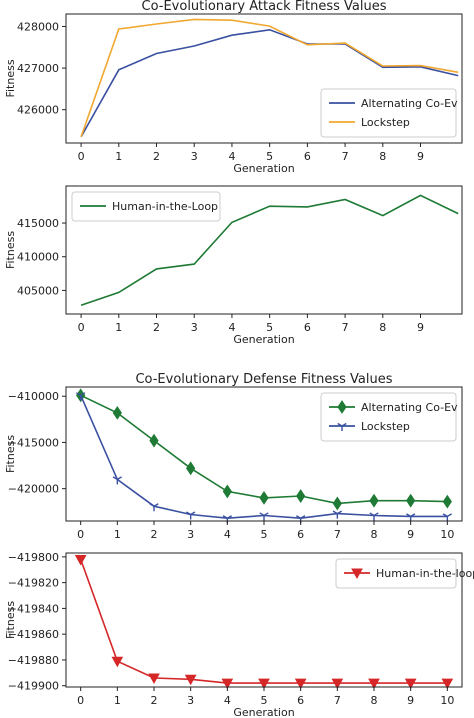  What do you see at coordinates (263, 379) in the screenshot?
I see `chart-title: Co-Evolutionary Defense Fitness Values` at bounding box center [263, 379].